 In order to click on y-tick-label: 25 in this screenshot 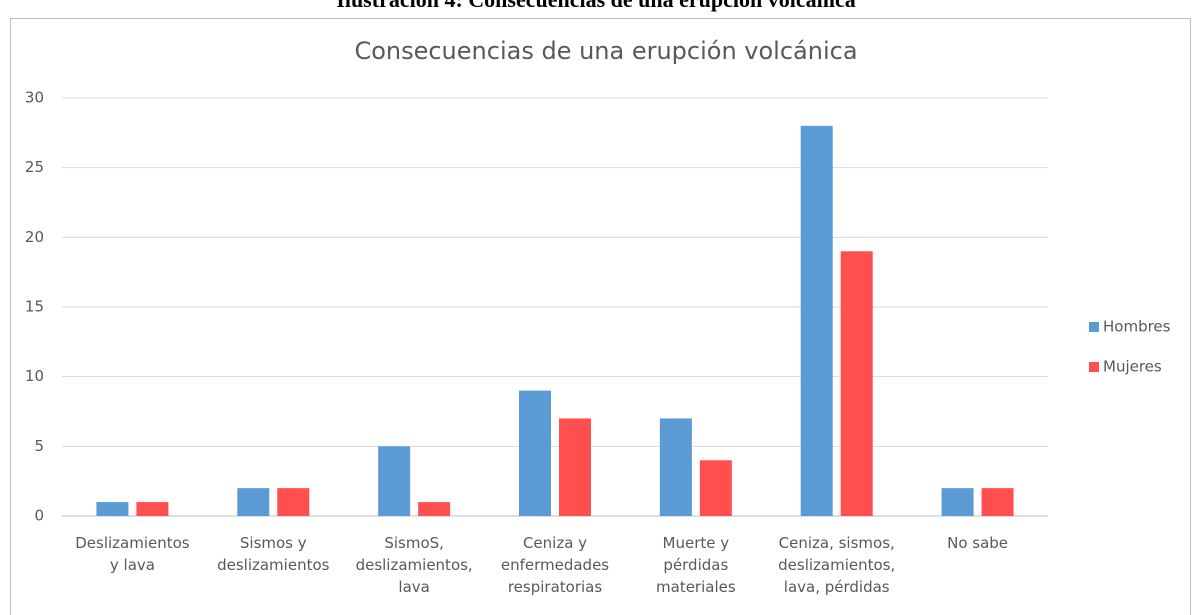, I will do `click(34, 167)`.